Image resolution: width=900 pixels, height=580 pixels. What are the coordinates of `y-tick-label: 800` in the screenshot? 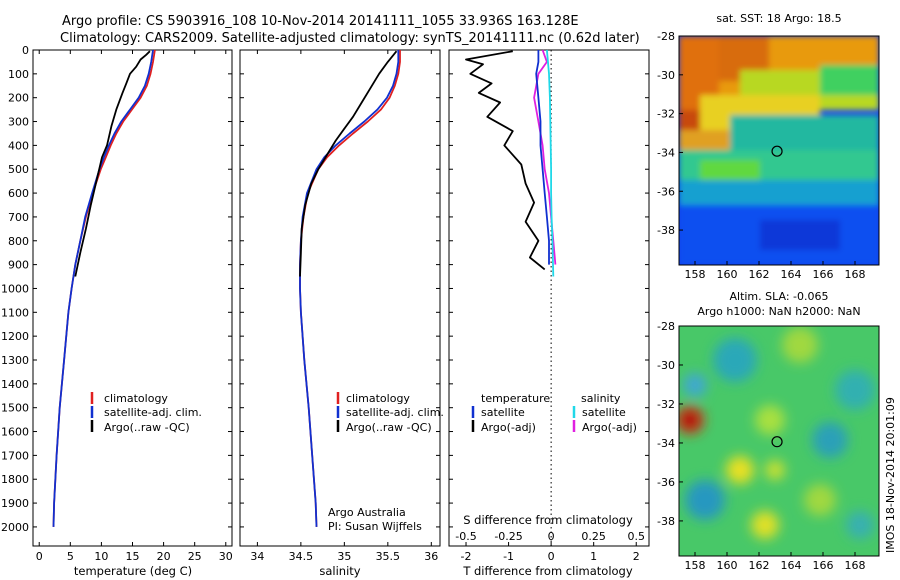 It's located at (18, 241).